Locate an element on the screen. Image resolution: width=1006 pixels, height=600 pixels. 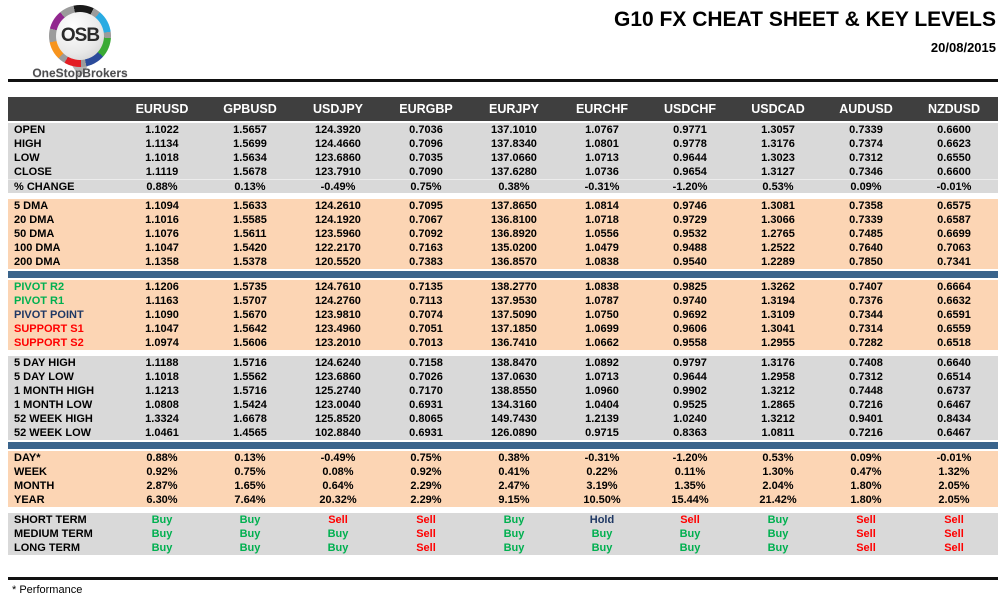
value-cell: 124.2760 is located at coordinates (338, 301).